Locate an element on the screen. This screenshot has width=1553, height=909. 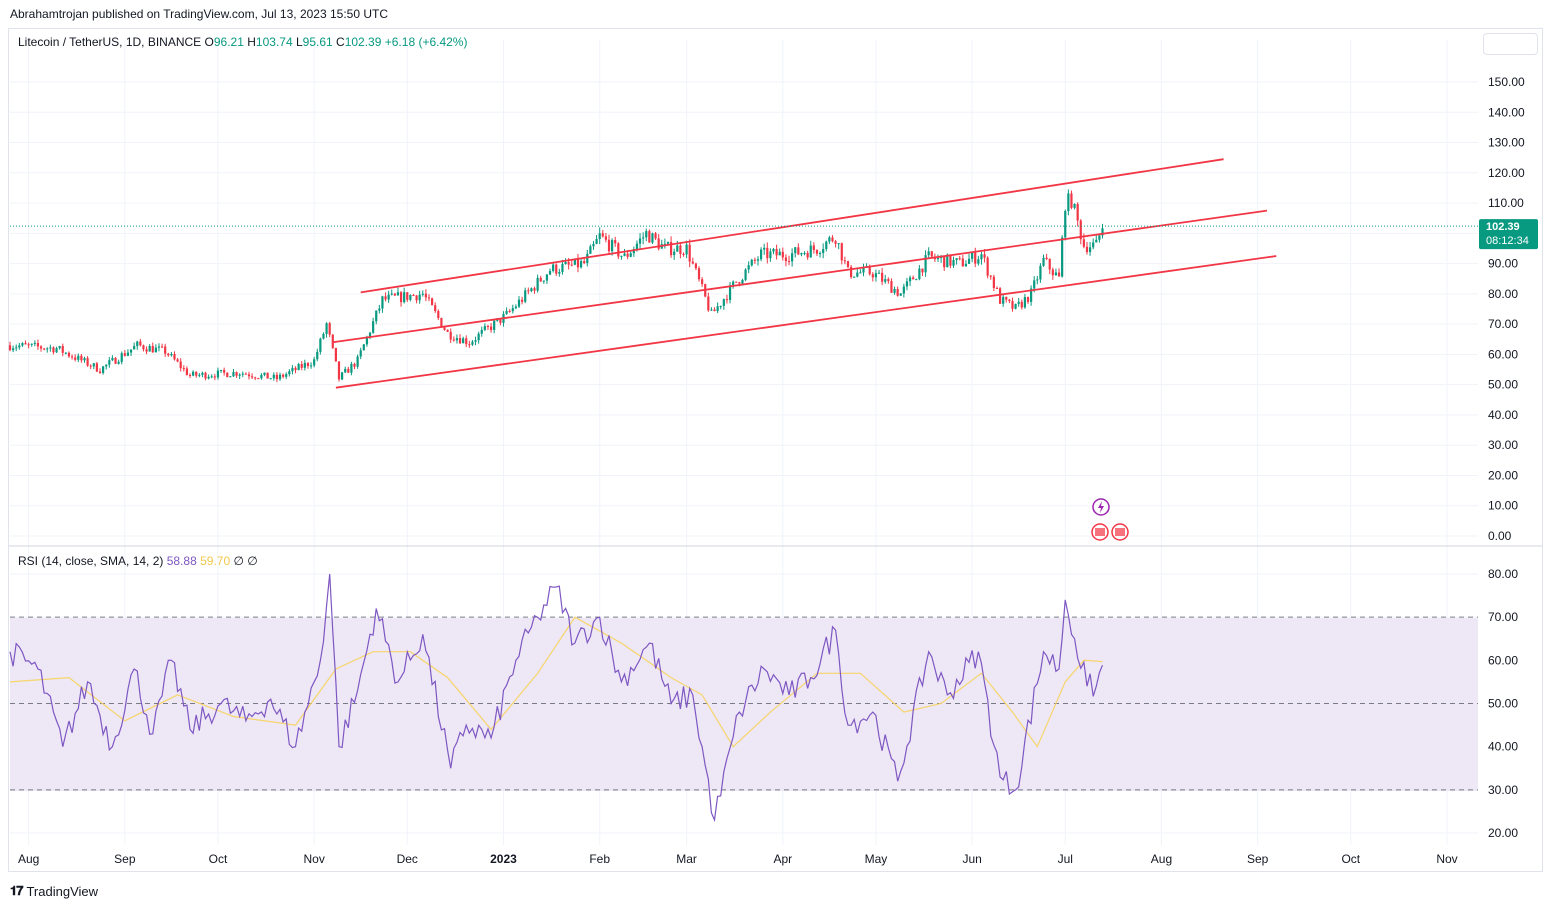
rsi-tick-label: 60.00 is located at coordinates (1503, 660).